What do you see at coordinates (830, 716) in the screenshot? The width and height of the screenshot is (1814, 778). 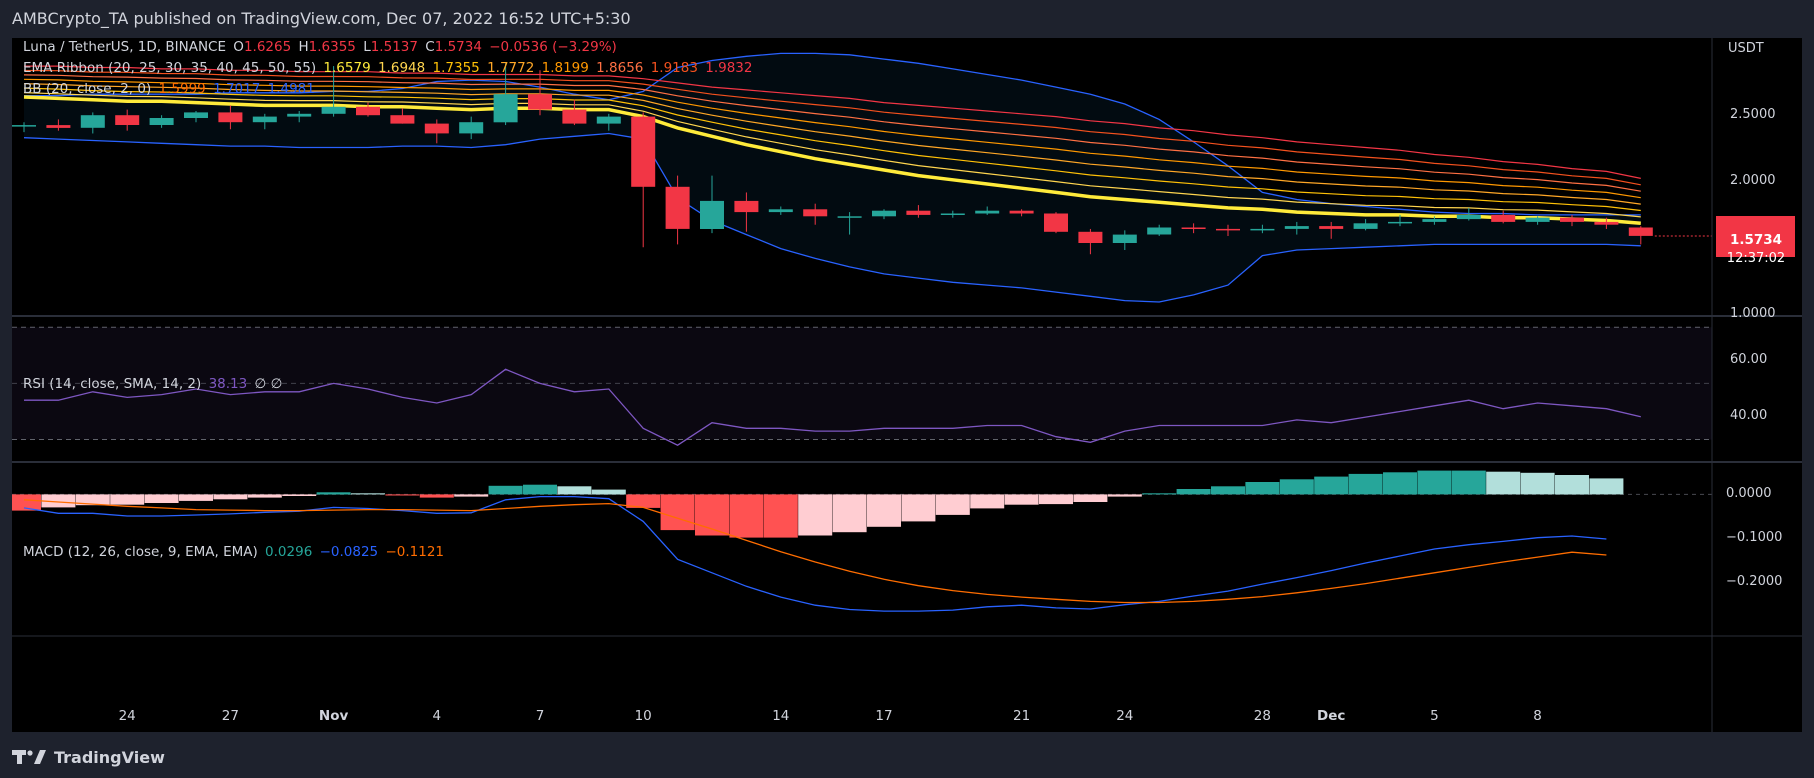 I see `time-axis: 24 27 Nov 4 7 10 14 17 21 24 28 Dec 5 8` at bounding box center [830, 716].